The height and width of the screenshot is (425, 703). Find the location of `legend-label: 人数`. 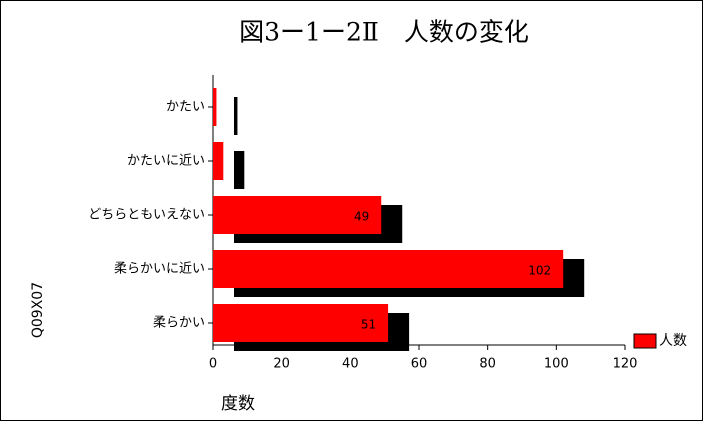

legend-label: 人数 is located at coordinates (673, 341).